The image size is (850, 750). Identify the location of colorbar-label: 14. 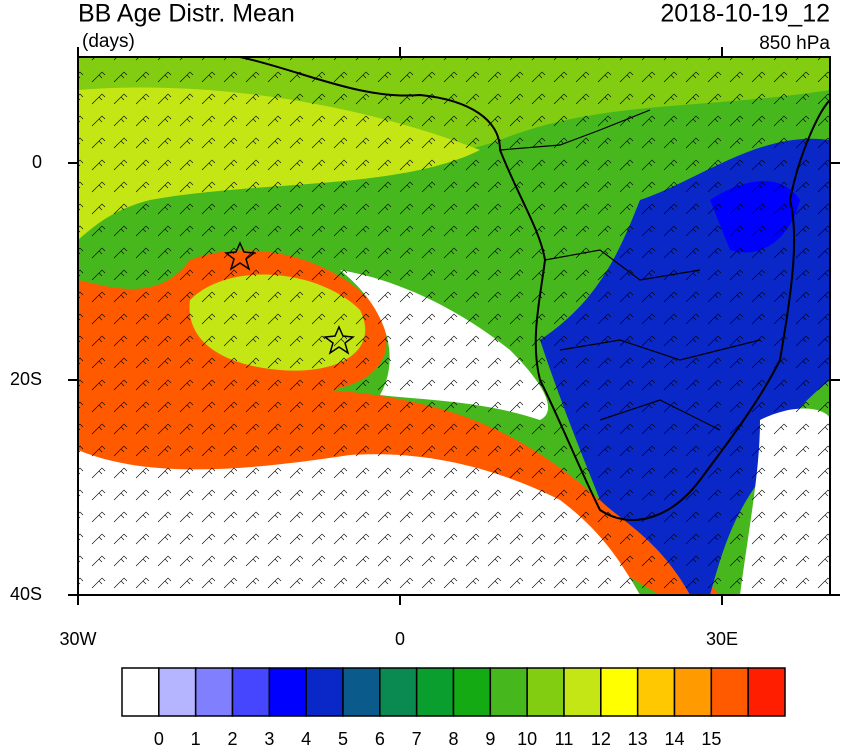
(674, 739).